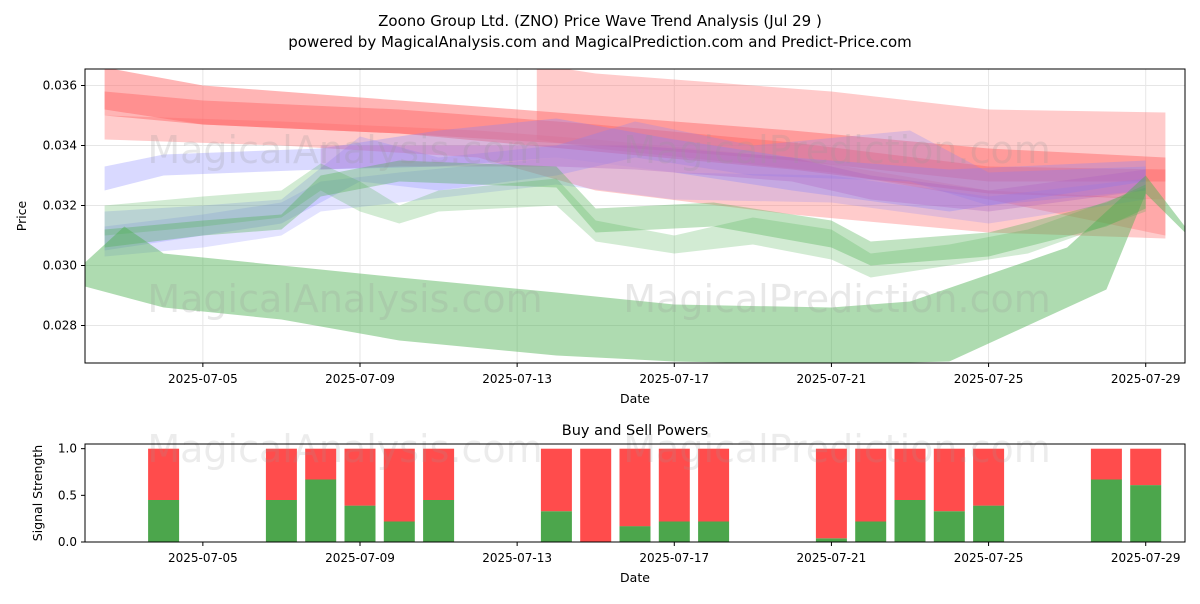 This screenshot has height=604, width=1200. I want to click on watermark-prediction-mid: MagicalPrediction.com, so click(837, 299).